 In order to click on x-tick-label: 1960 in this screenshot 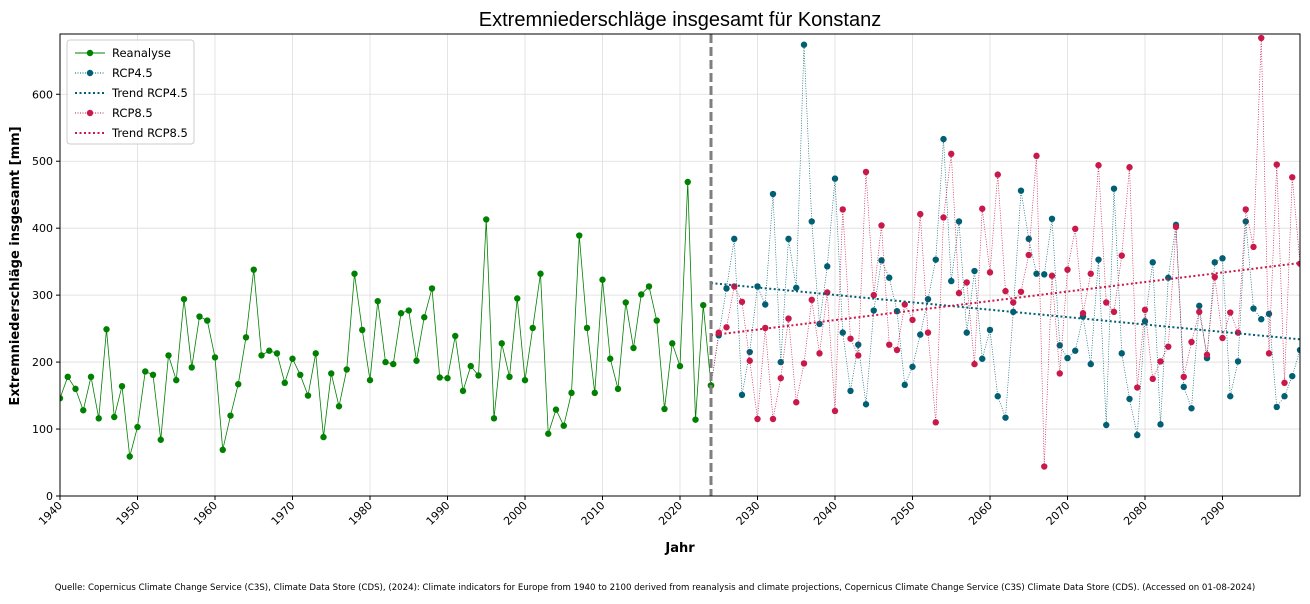, I will do `click(205, 513)`.